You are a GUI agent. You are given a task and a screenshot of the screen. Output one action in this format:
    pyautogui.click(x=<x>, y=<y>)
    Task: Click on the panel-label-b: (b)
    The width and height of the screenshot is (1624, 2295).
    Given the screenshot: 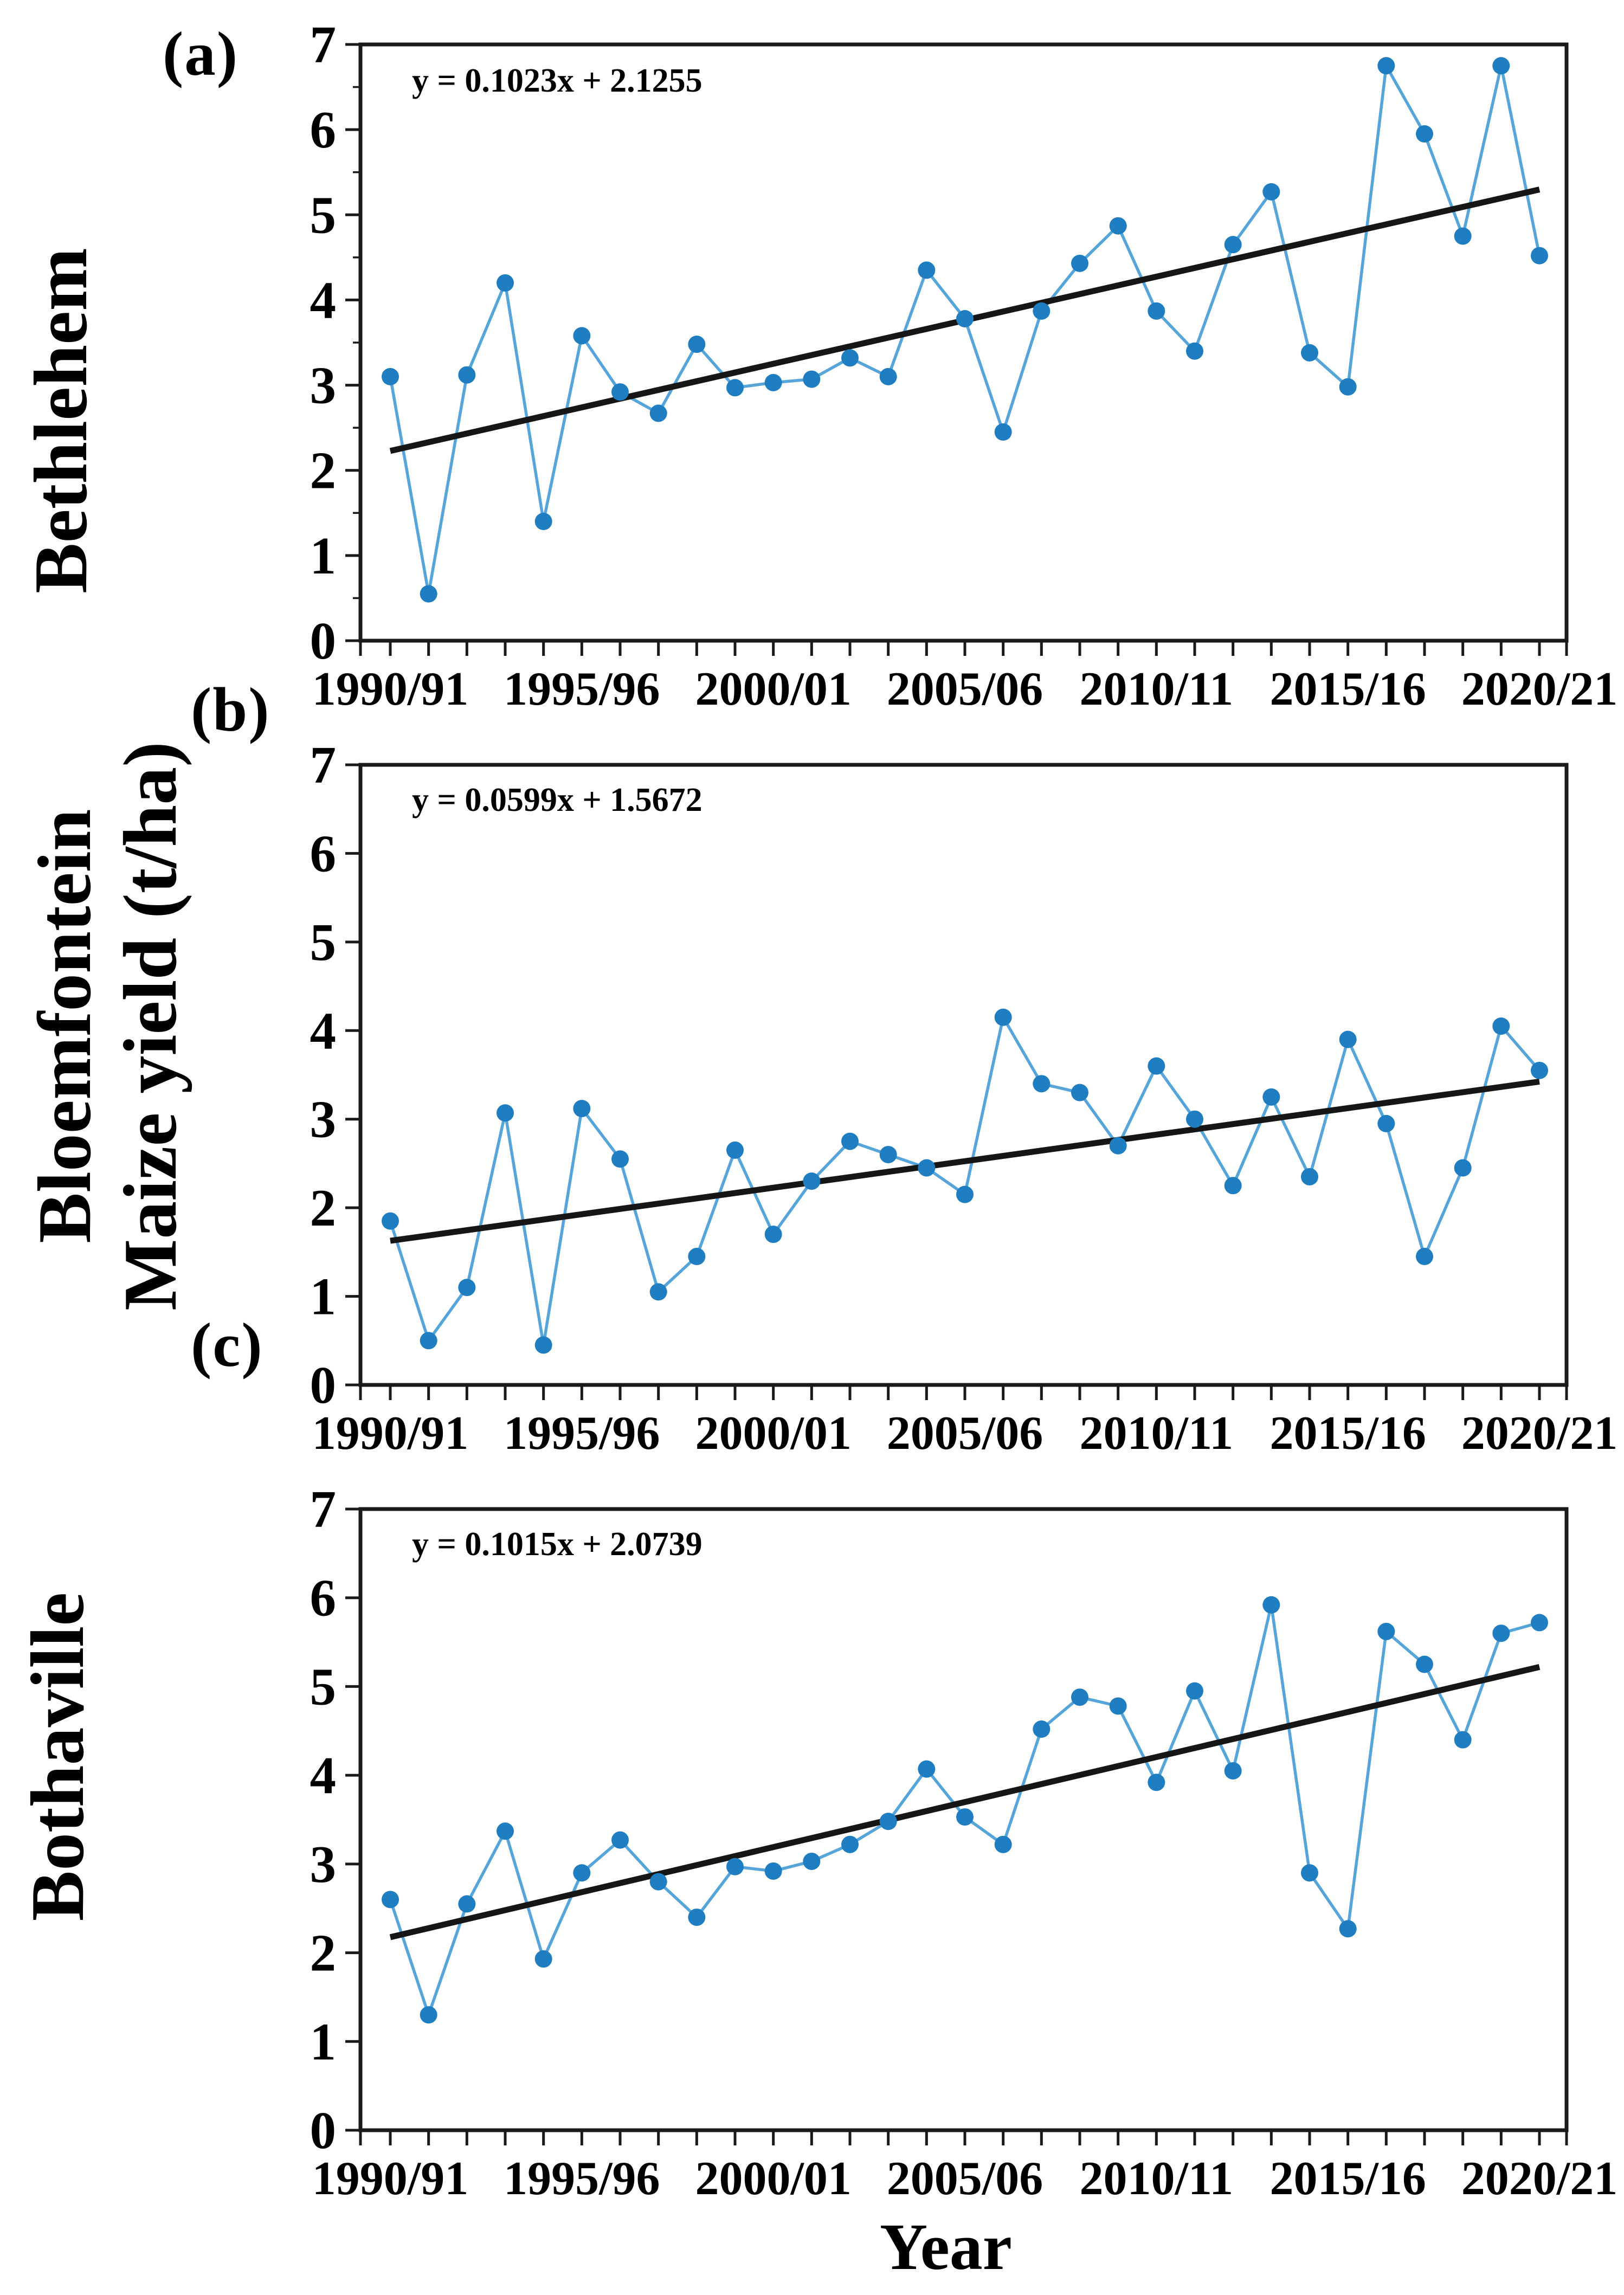 What is the action you would take?
    pyautogui.click(x=230, y=709)
    